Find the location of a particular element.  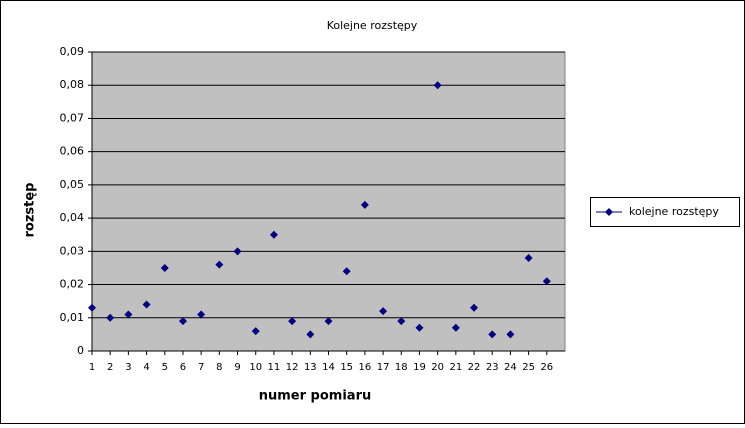

x-tick-label: 14 is located at coordinates (328, 367).